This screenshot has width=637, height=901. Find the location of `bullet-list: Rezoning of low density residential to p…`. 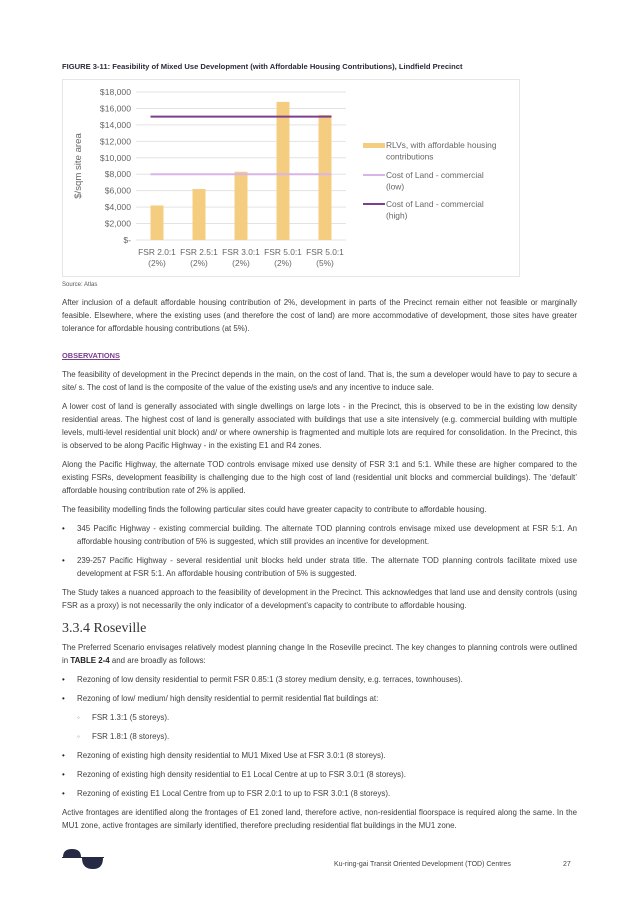

bullet-list: Rezoning of low density residential to p… is located at coordinates (319, 736).